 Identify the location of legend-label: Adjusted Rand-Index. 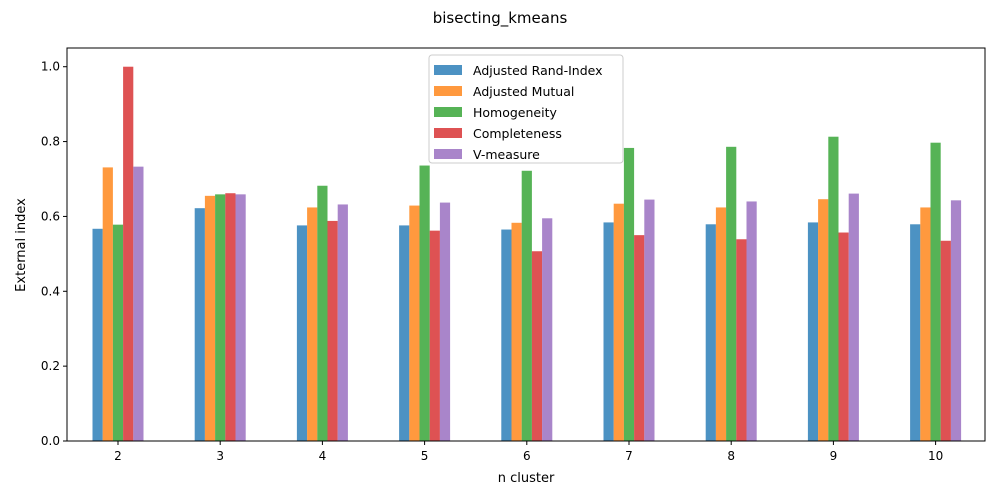
(538, 70).